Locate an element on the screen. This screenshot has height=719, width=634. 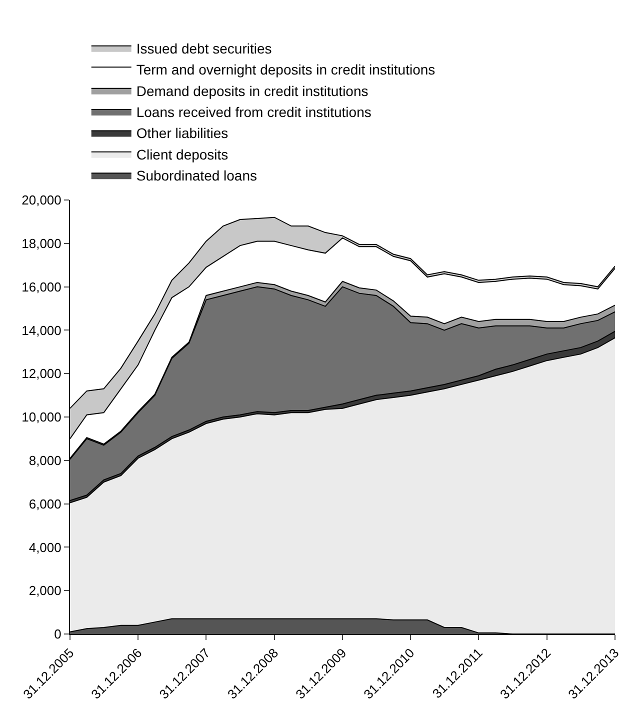
y-tick-label: 12,000 is located at coordinates (42, 374).